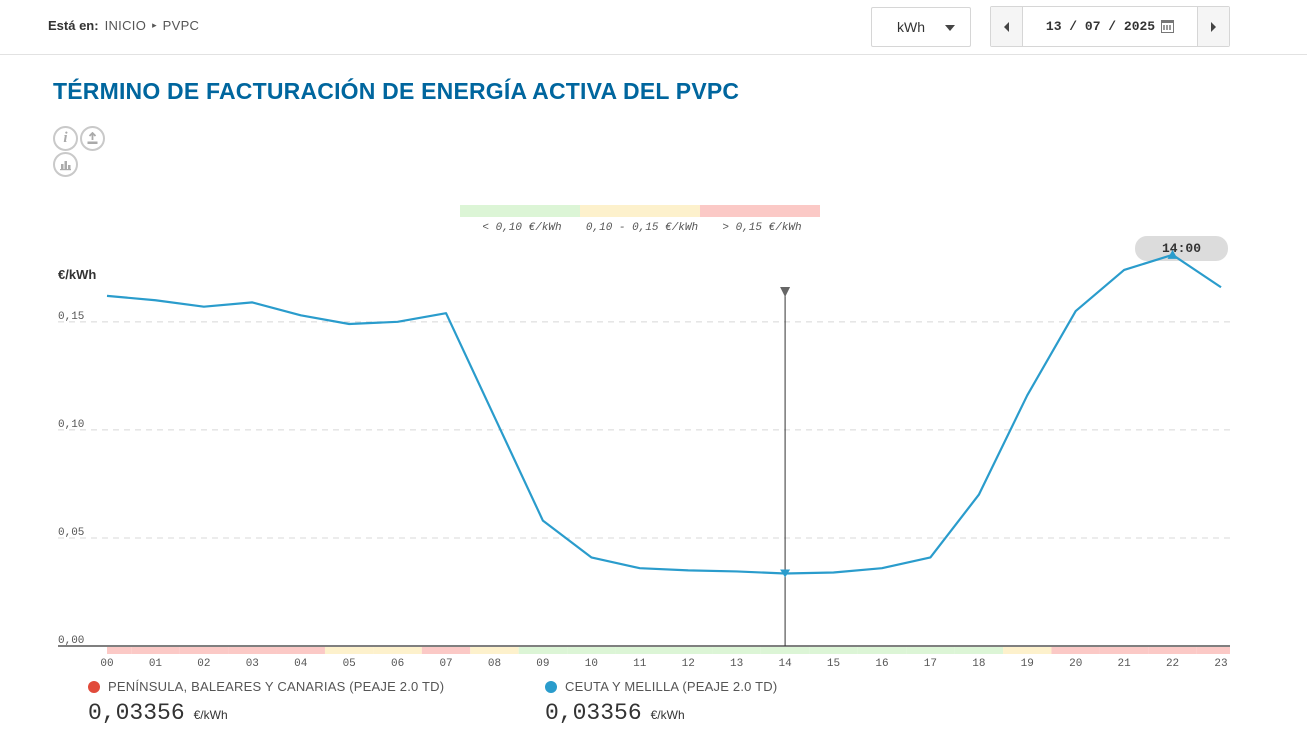 Image resolution: width=1307 pixels, height=735 pixels. What do you see at coordinates (642, 228) in the screenshot?
I see `range-label-mid: 0,10 - 0,15 €/kWh` at bounding box center [642, 228].